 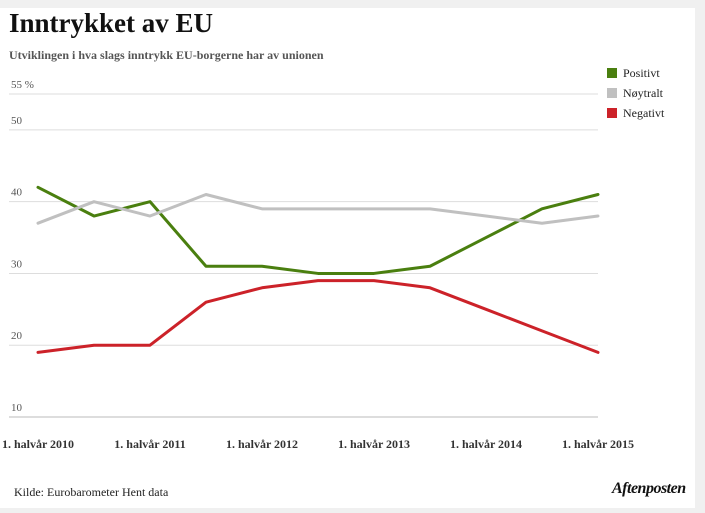 What do you see at coordinates (111, 23) in the screenshot?
I see `chart-title: Inntrykket av EU` at bounding box center [111, 23].